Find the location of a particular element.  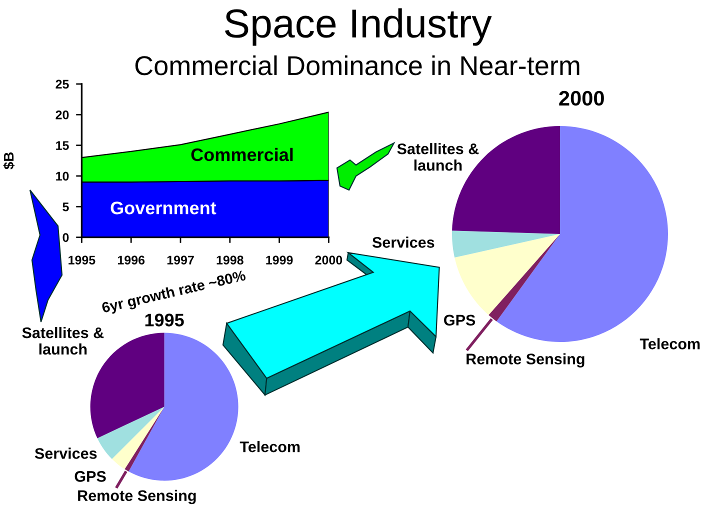

y-tick-label: 20 is located at coordinates (62, 115).